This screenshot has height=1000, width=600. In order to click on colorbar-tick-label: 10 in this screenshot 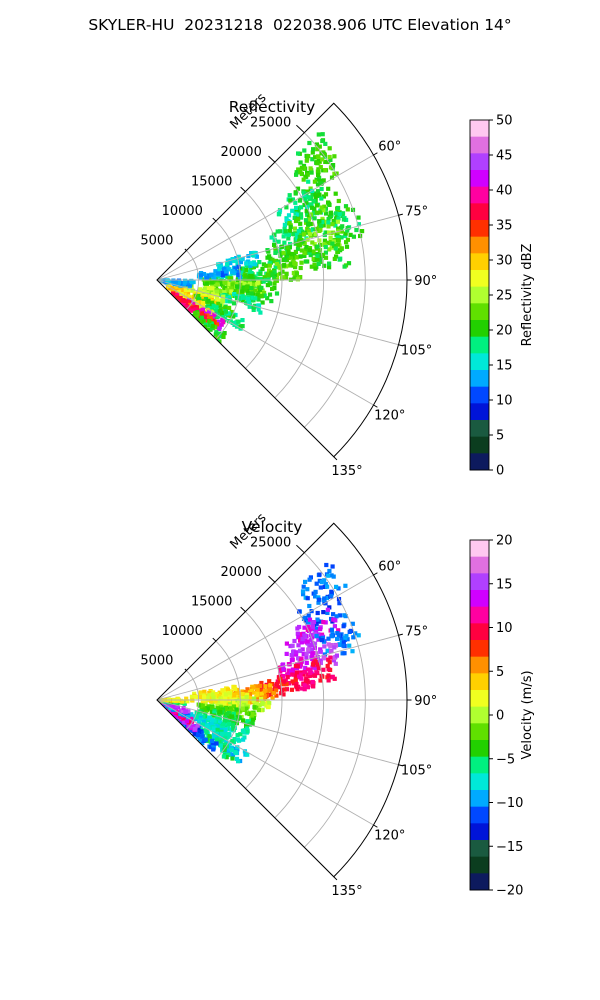, I will do `click(504, 628)`.